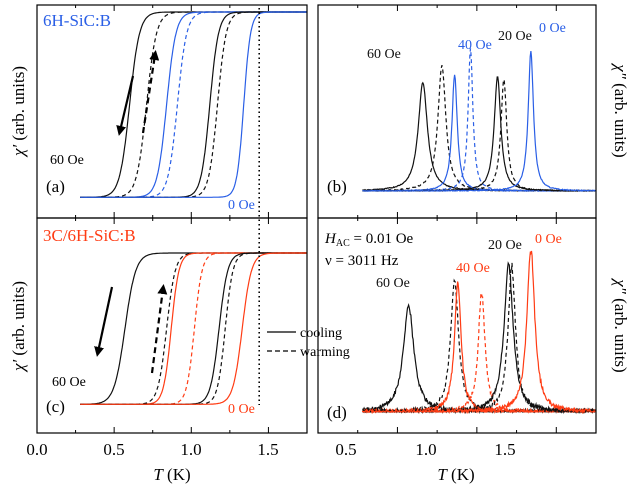 The image size is (627, 488). What do you see at coordinates (455, 474) in the screenshot?
I see `x-axis-title-right: T (K)` at bounding box center [455, 474].